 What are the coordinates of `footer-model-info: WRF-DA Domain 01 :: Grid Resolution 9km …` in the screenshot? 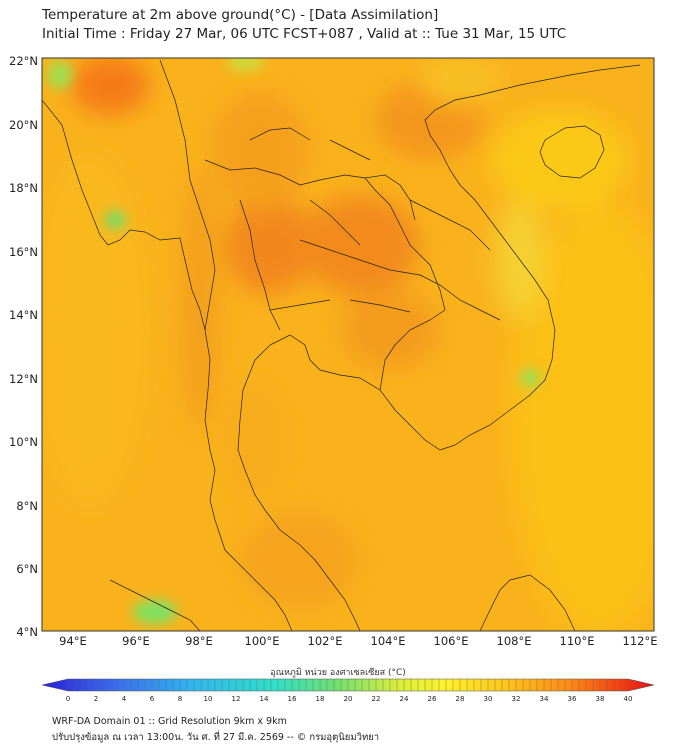 It's located at (169, 721).